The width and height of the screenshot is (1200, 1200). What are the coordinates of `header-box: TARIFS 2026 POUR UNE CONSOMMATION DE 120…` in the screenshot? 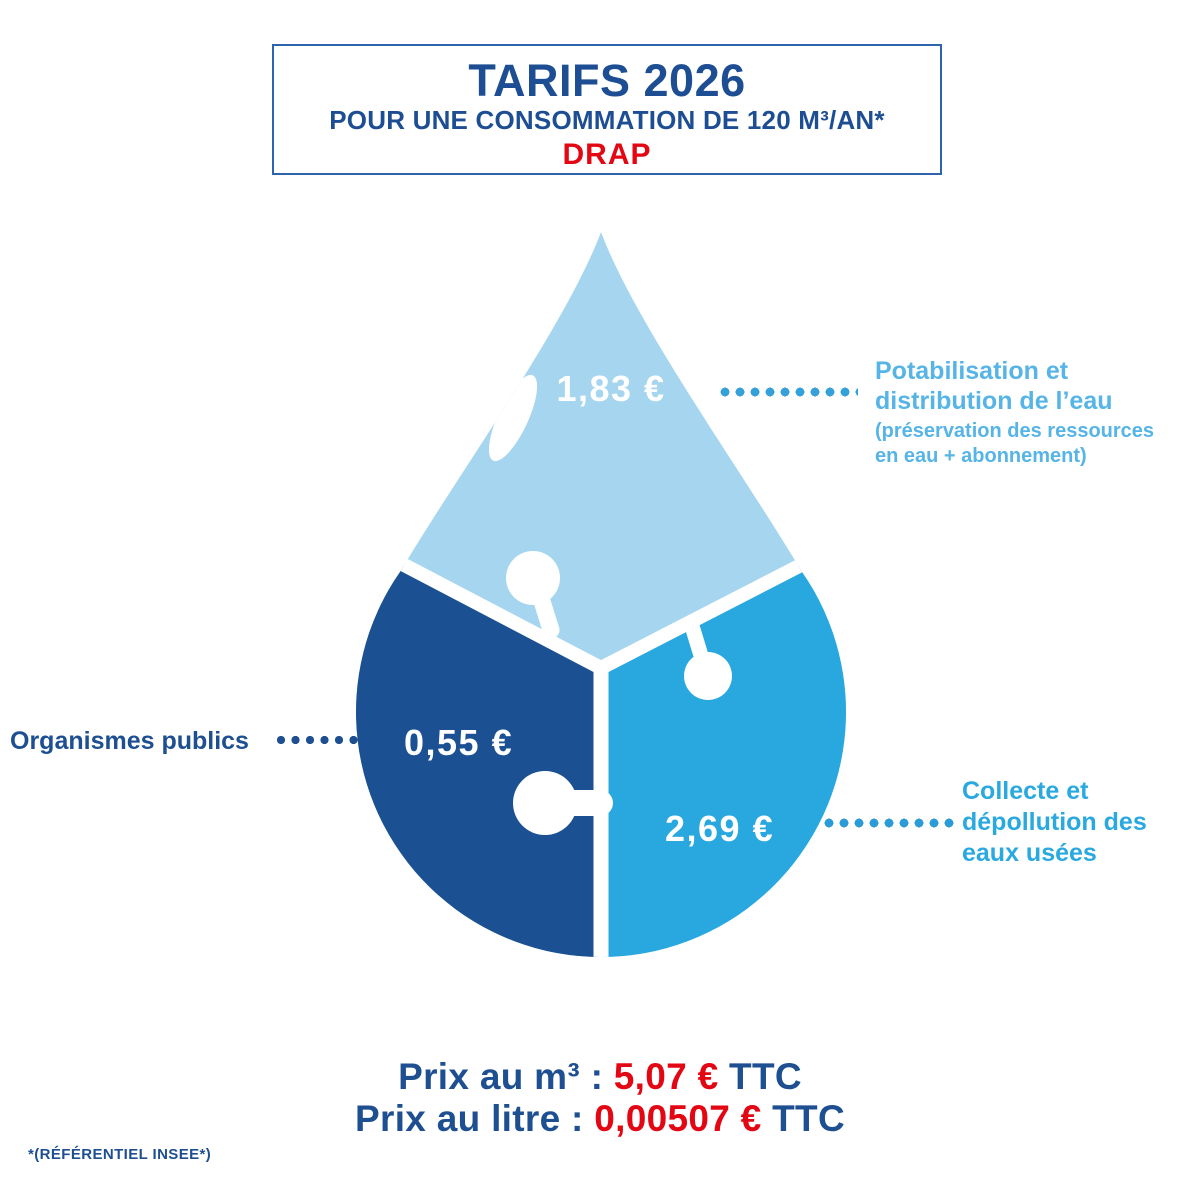 It's located at (607, 109).